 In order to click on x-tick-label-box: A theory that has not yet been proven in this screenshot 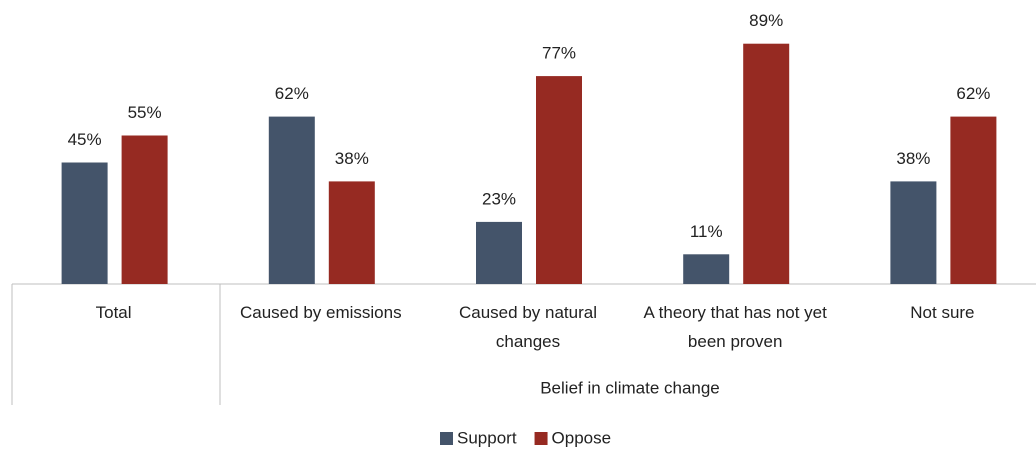, I will do `click(735, 327)`.